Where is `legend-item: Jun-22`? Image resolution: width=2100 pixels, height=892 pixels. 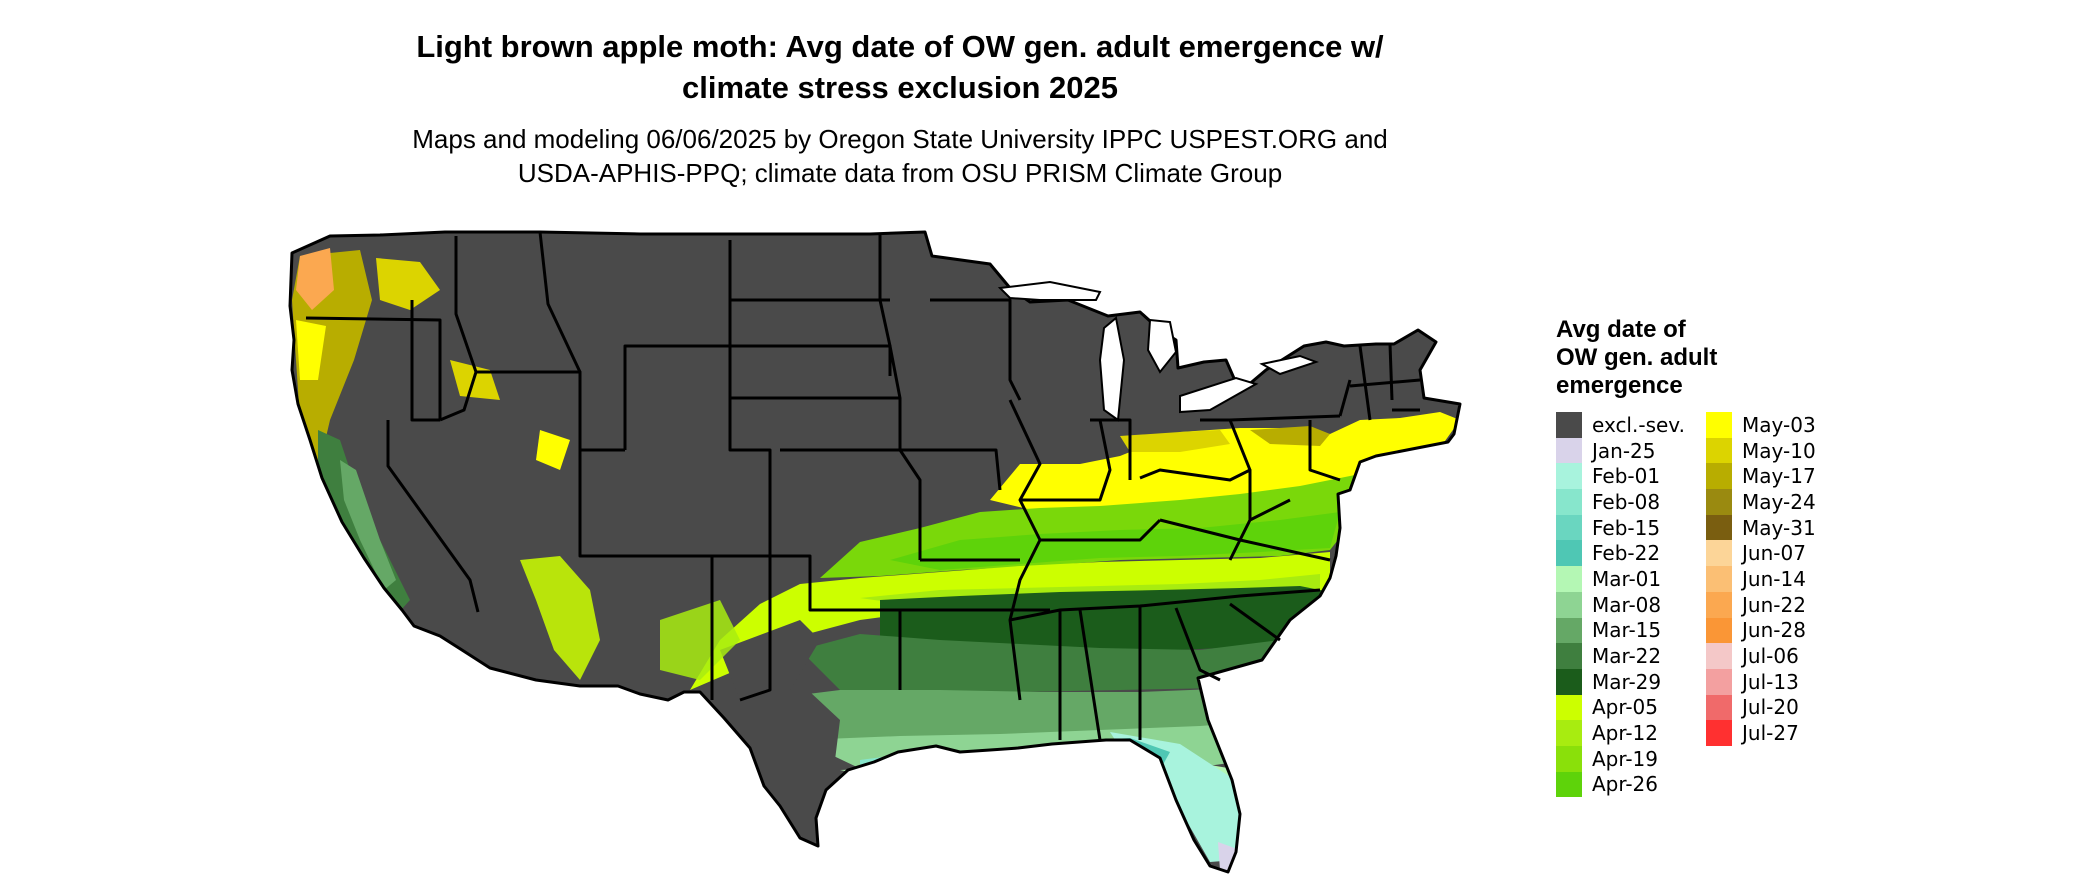
legend-item: Jun-22 is located at coordinates (1781, 604).